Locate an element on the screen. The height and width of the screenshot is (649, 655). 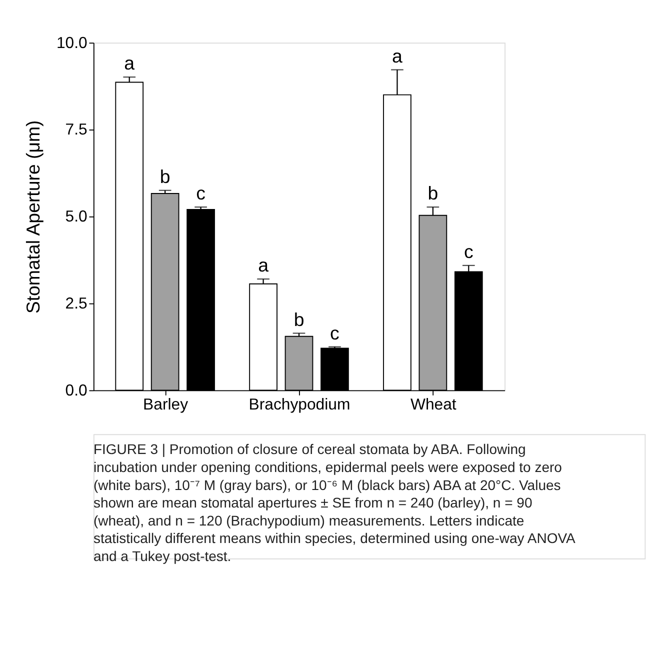
y-tick-label: 7.5 is located at coordinates (76, 130).